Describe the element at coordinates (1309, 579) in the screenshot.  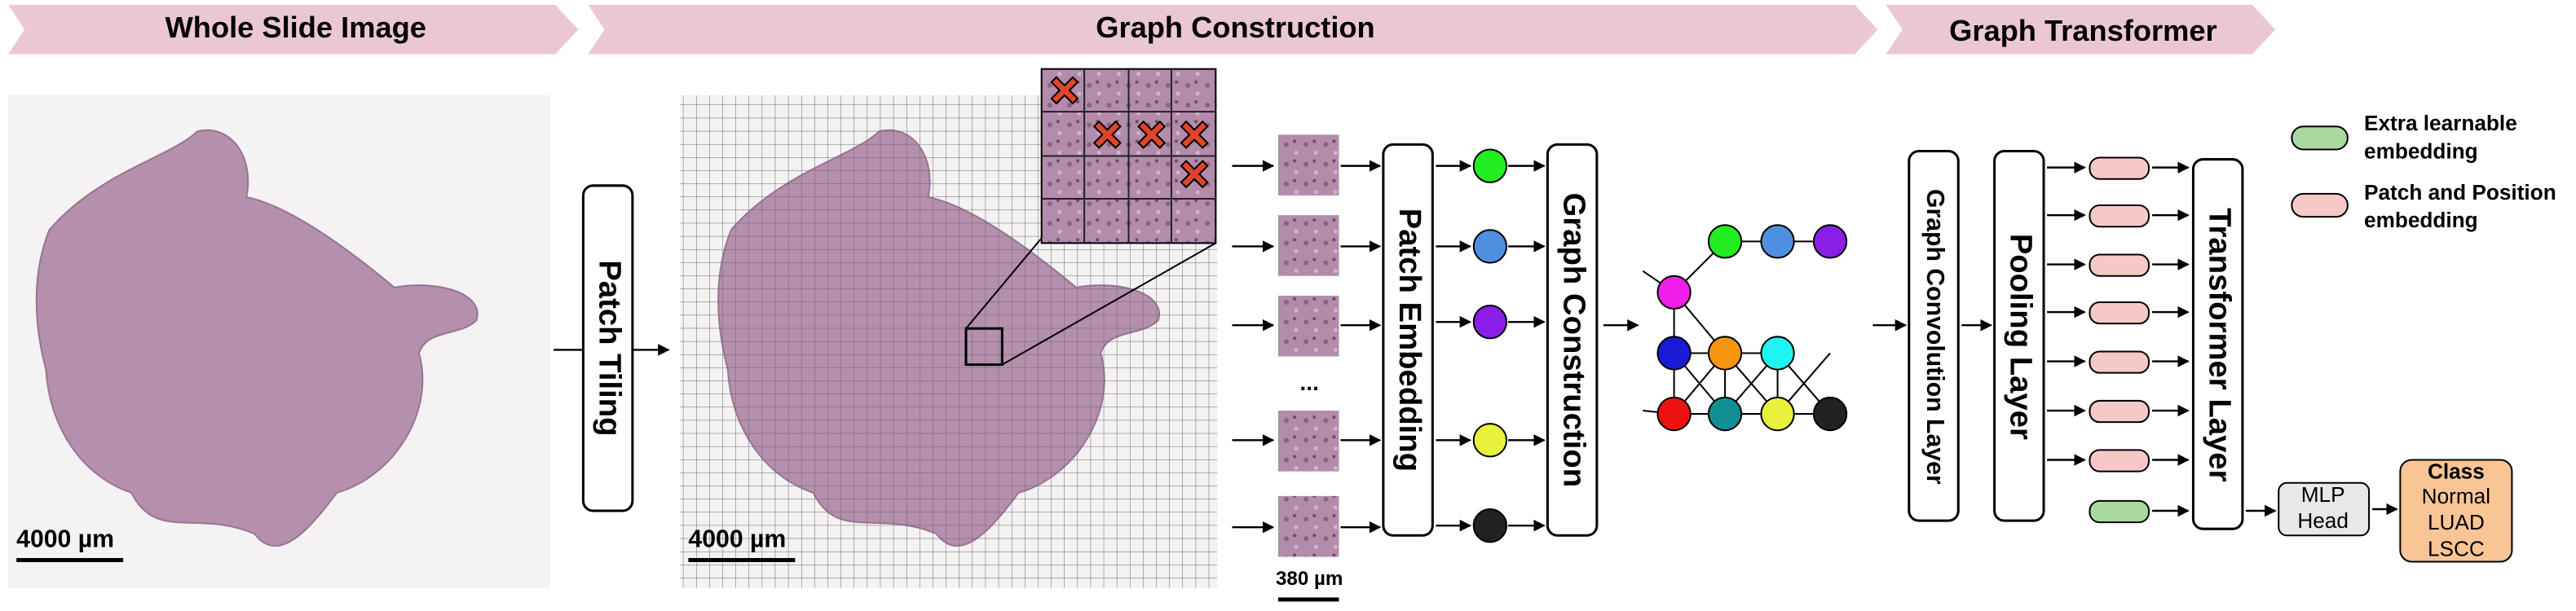
I see `scale-bar-label: 380 µm` at that location.